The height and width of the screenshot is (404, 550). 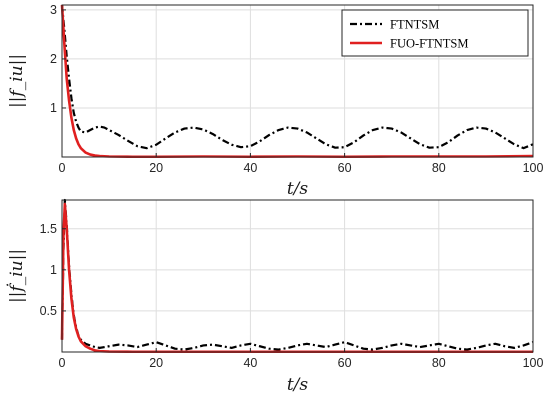 I want to click on y-axis-label: ||ḟ_iu||, so click(x=17, y=276).